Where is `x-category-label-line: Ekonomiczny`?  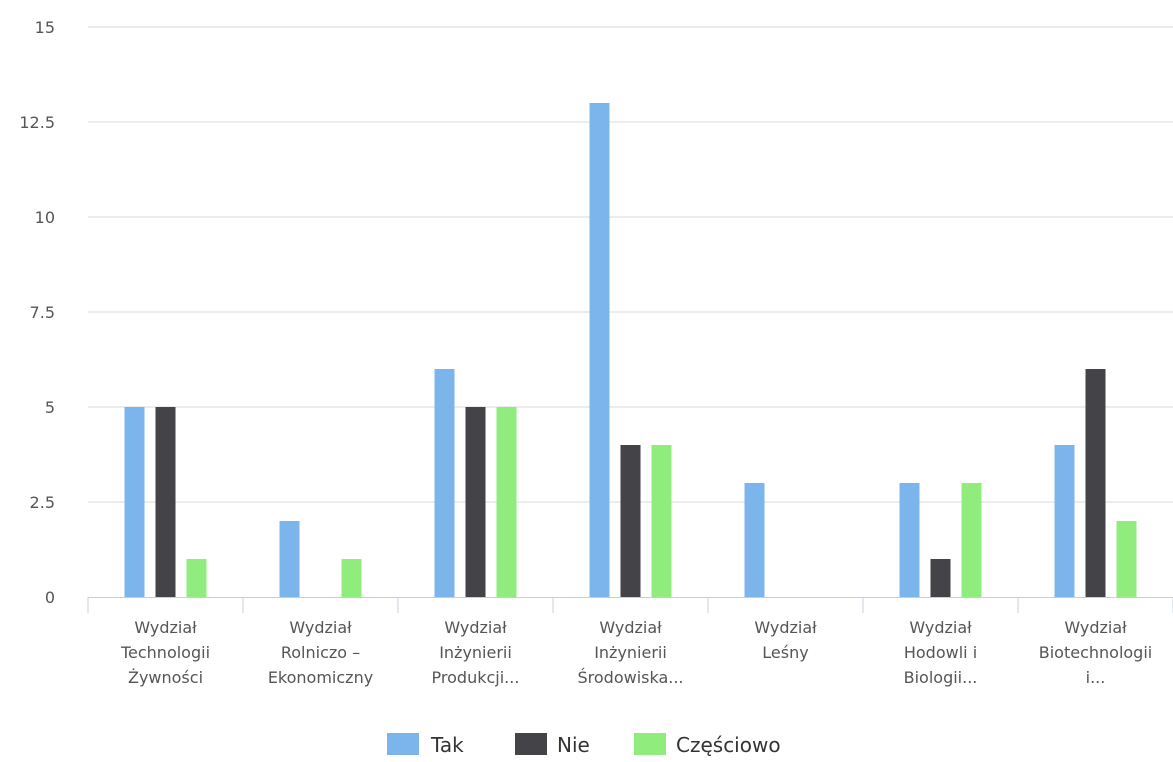 x-category-label-line: Ekonomiczny is located at coordinates (320, 677).